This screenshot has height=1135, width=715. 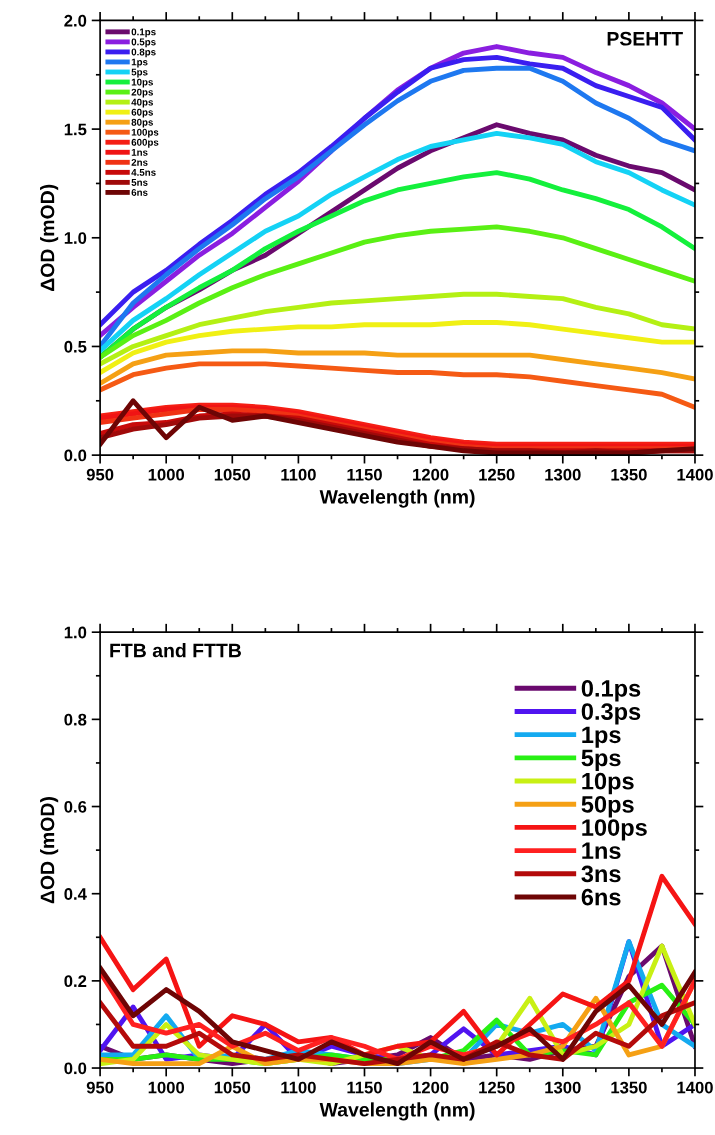 What do you see at coordinates (75, 346) in the screenshot?
I see `y-tick-label: 0.5` at bounding box center [75, 346].